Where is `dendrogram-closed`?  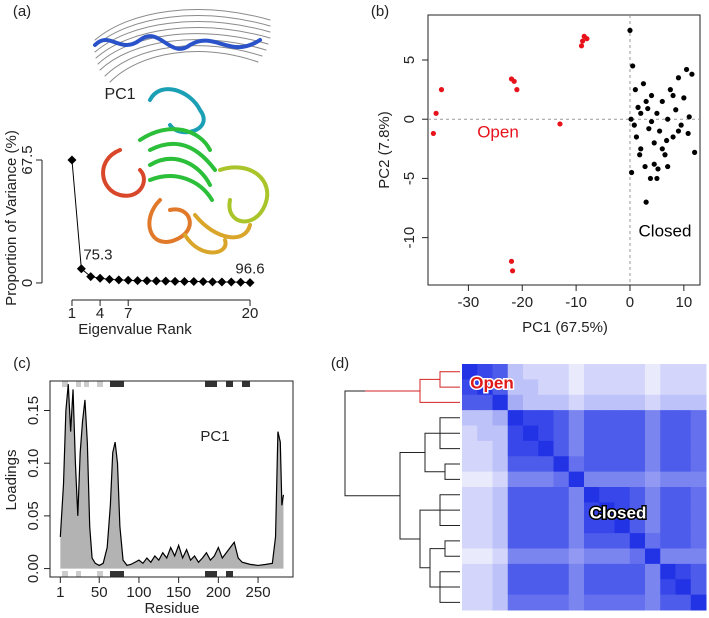
dendrogram-closed is located at coordinates (402, 496).